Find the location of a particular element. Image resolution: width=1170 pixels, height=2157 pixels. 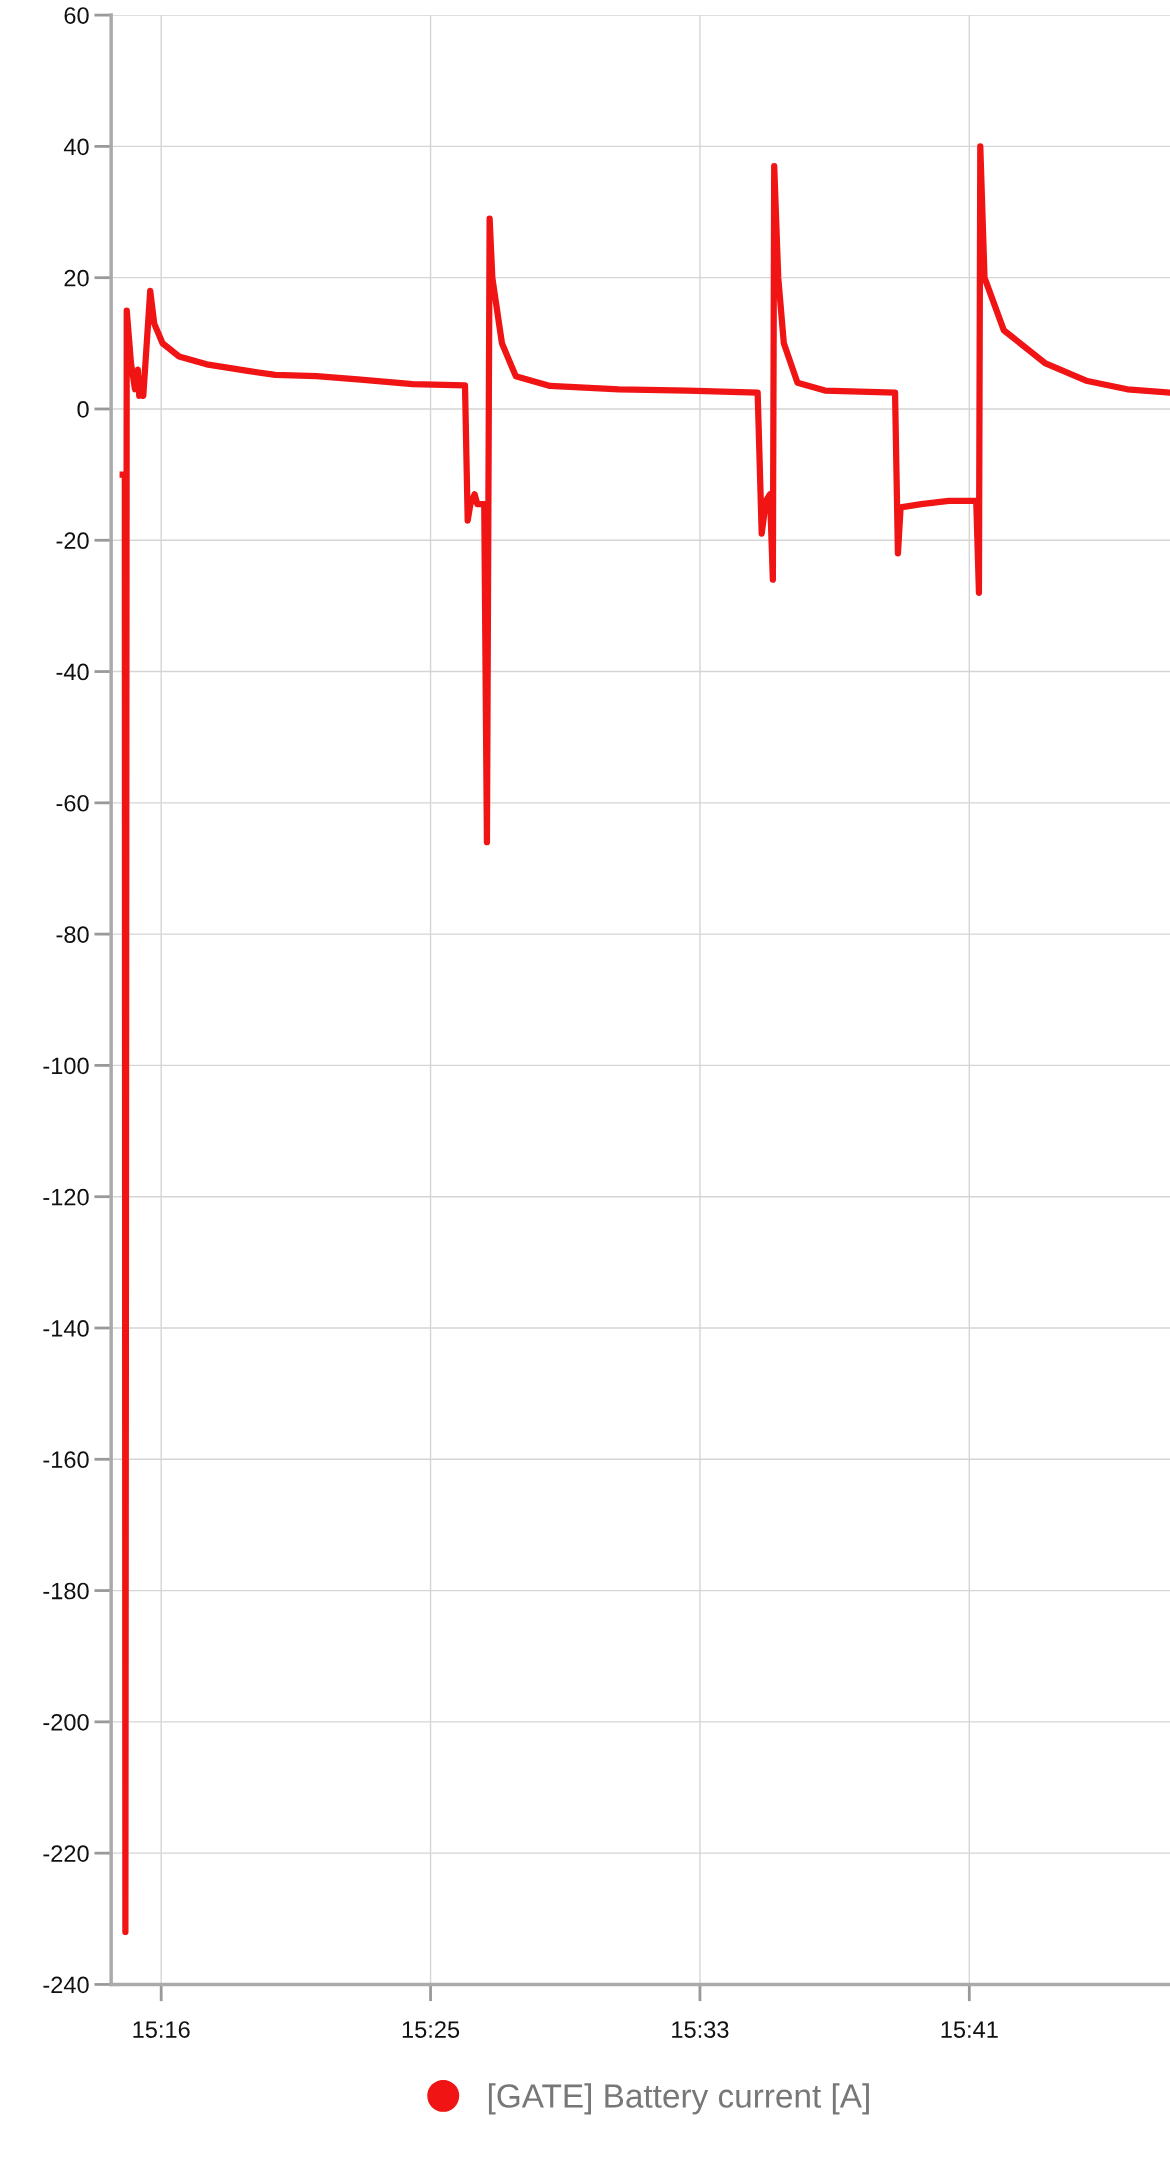

y-tick-label: -200 is located at coordinates (66, 1722).